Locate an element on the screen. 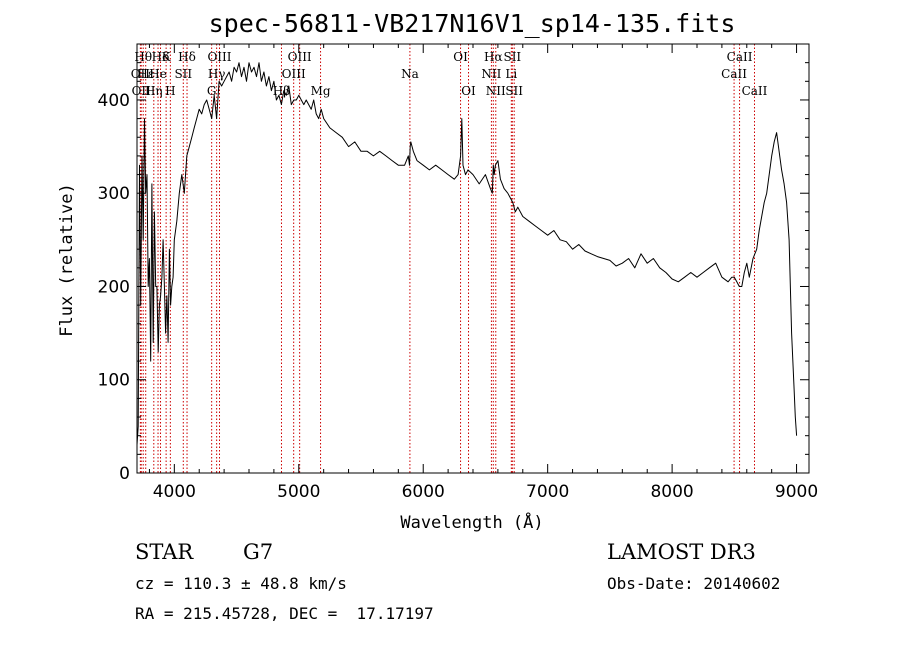 This screenshot has width=900, height=649. line-marker-label: G is located at coordinates (212, 91).